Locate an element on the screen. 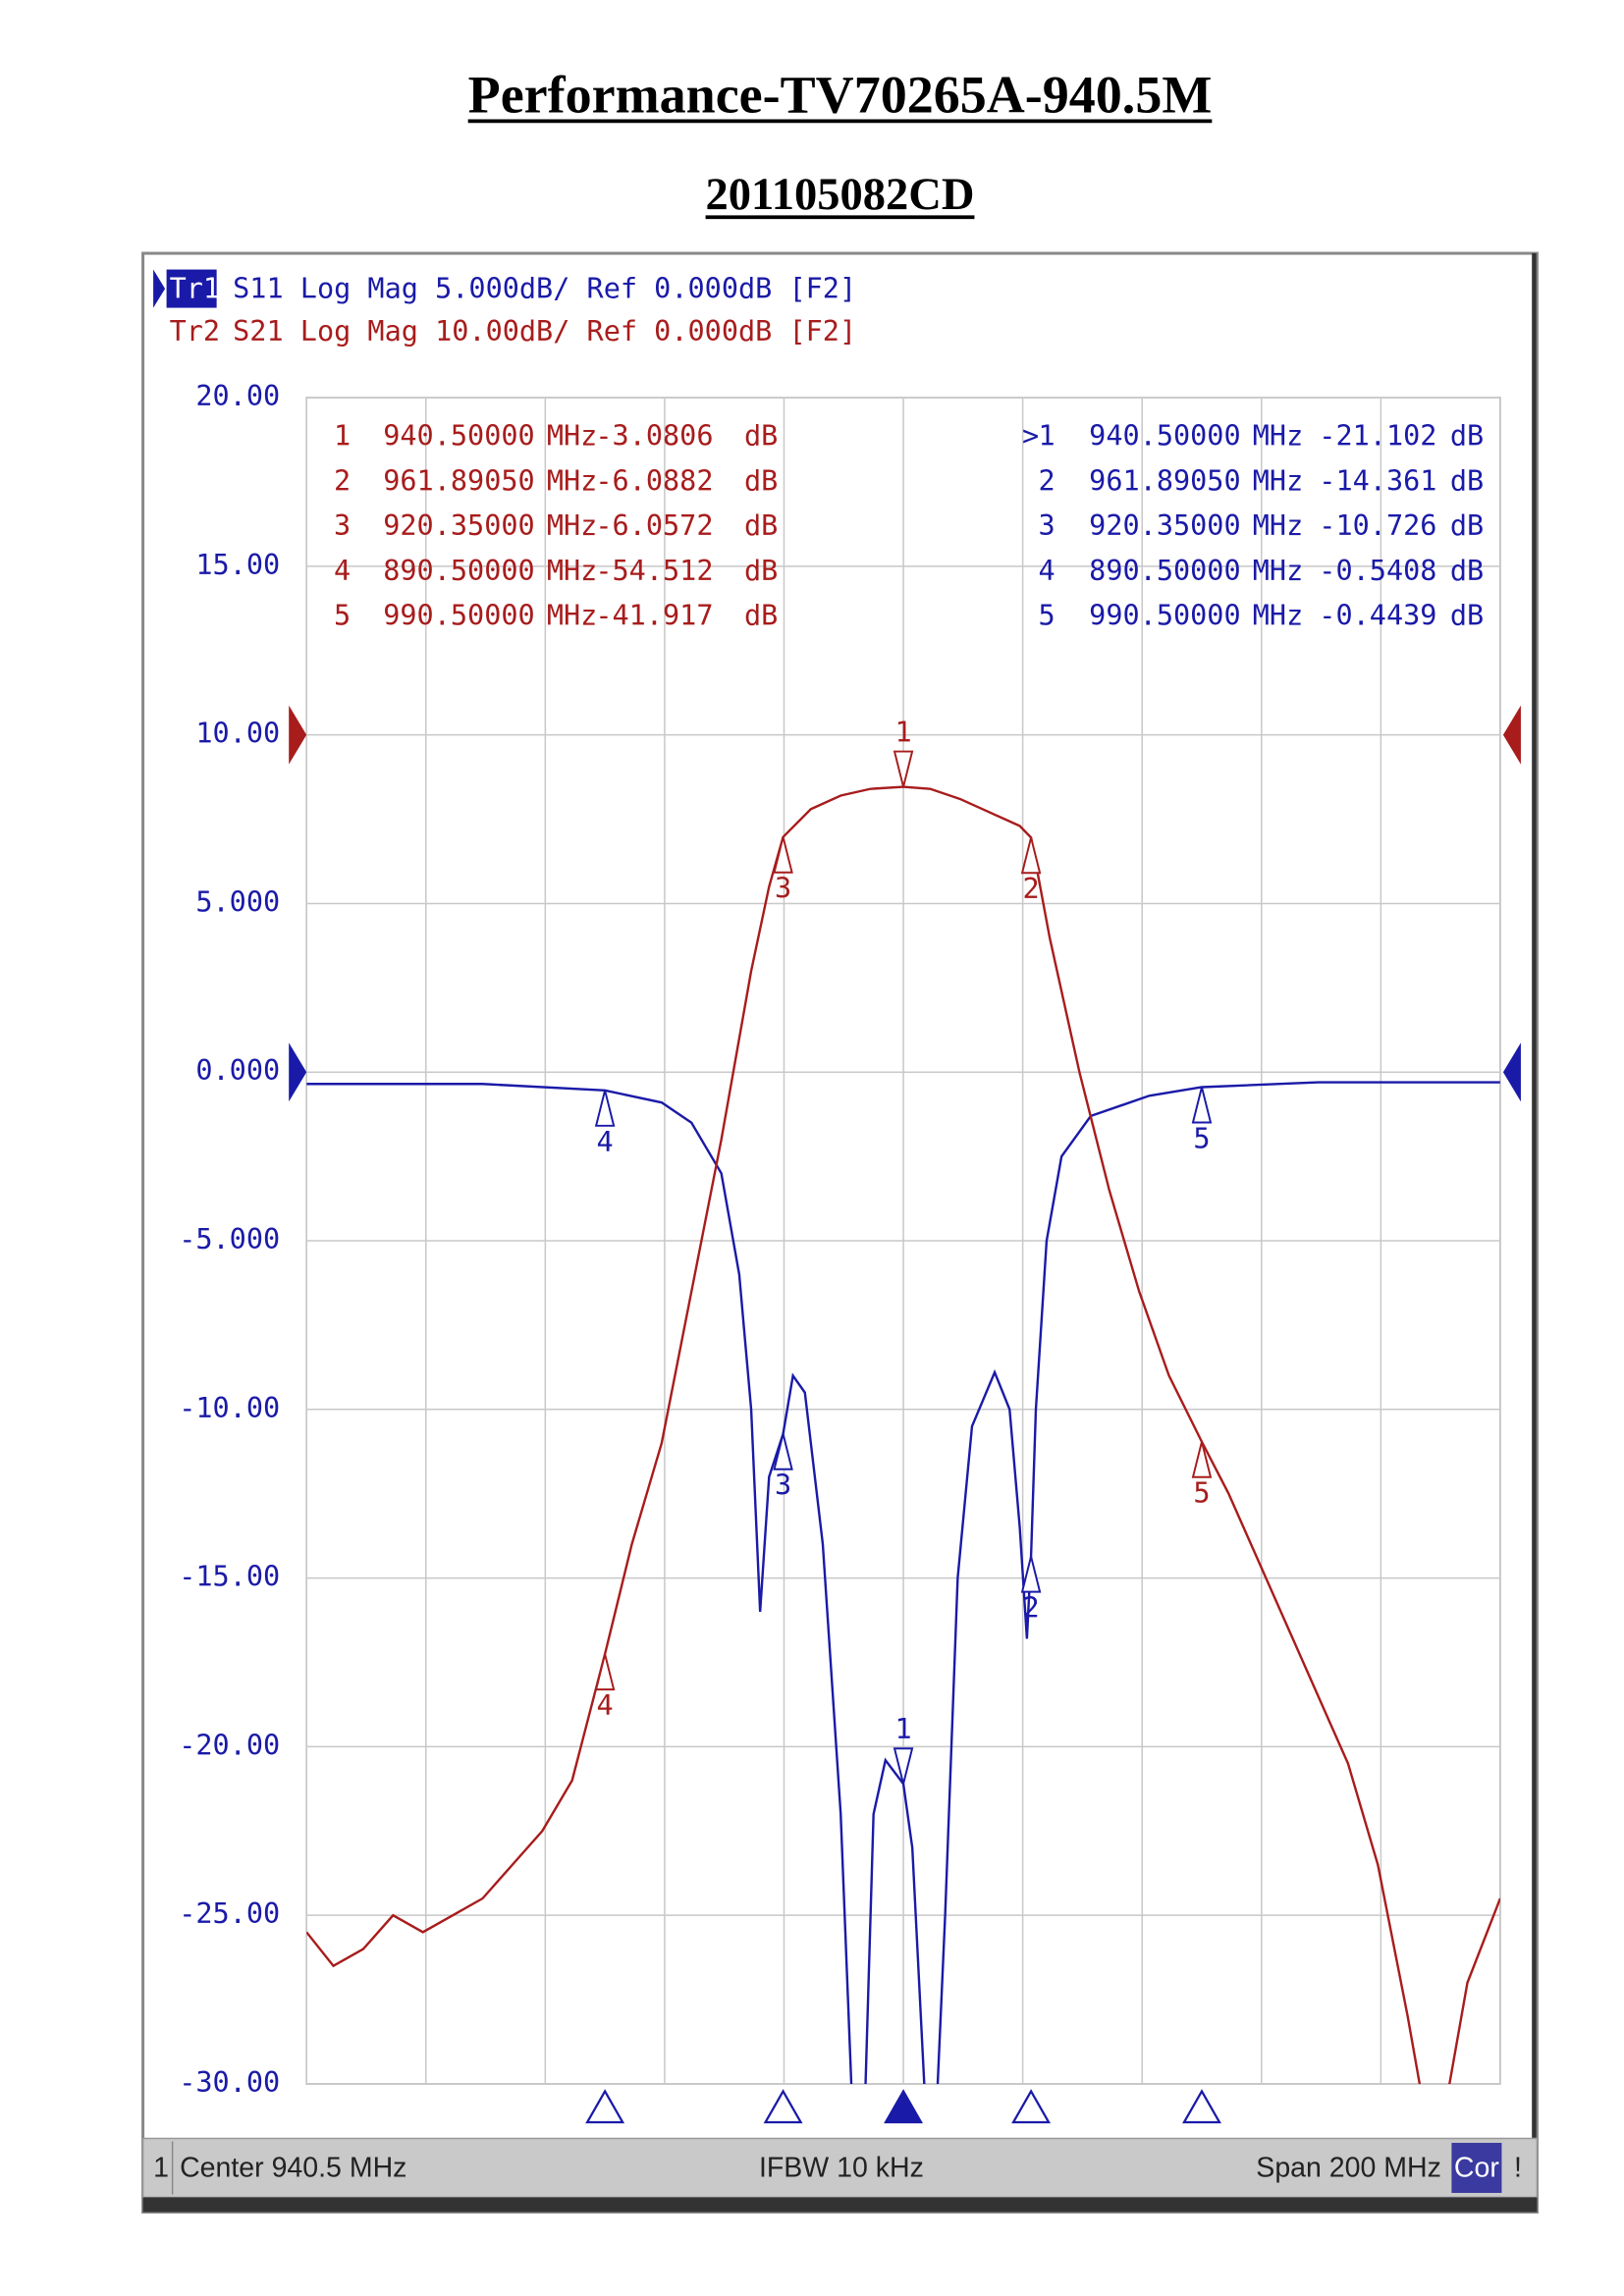 The image size is (1624, 2296). cor-box is located at coordinates (1476, 2167).